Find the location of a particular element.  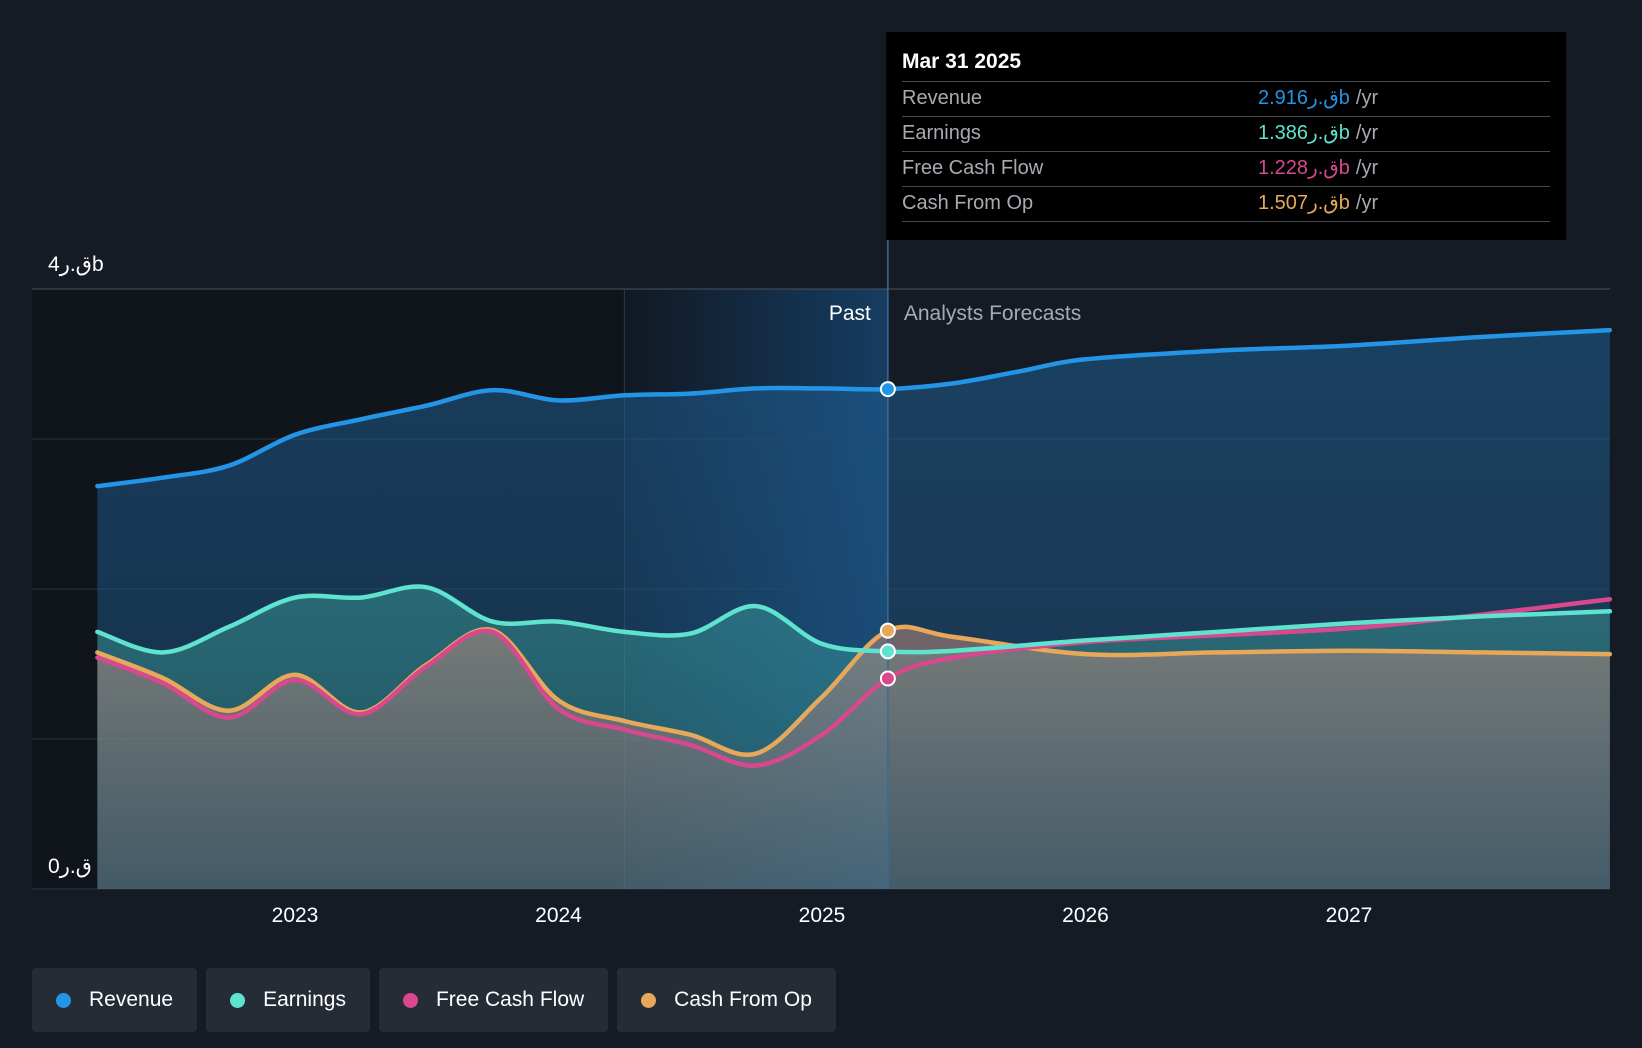

tooltip-label: Cash From Op is located at coordinates (968, 203).